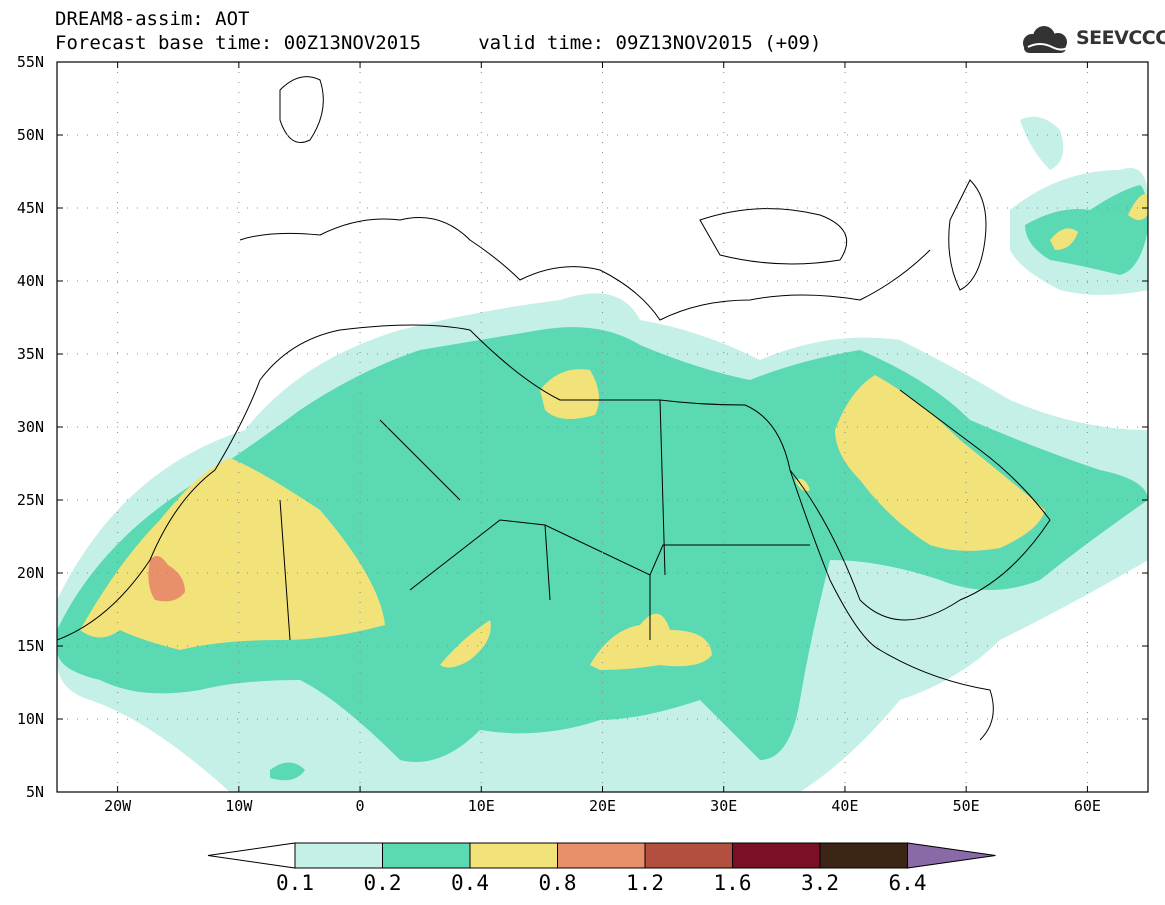  I want to click on lon-label: 0, so click(360, 806).